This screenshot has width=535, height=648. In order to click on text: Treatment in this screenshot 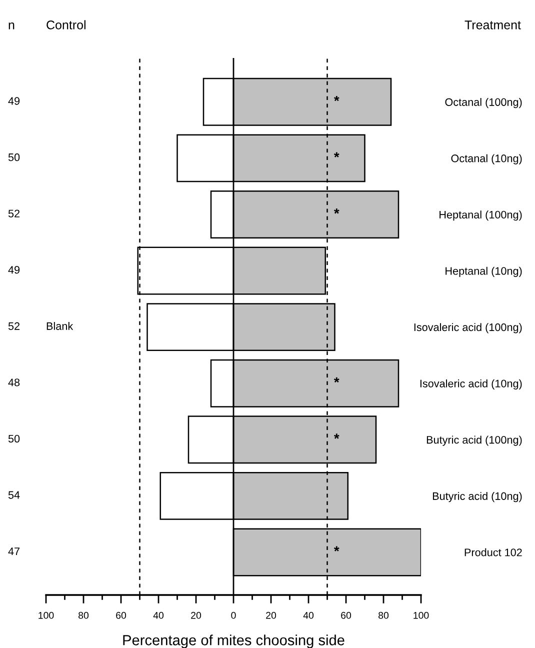, I will do `click(492, 25)`.